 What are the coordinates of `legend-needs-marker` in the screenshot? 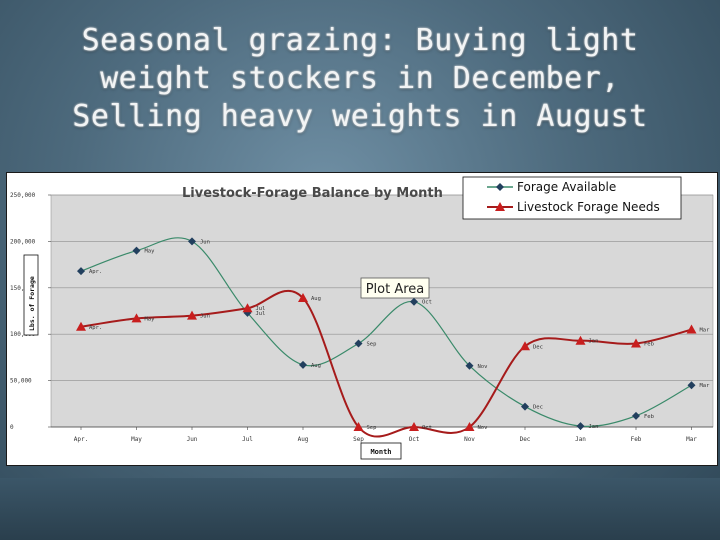 It's located at (500, 206).